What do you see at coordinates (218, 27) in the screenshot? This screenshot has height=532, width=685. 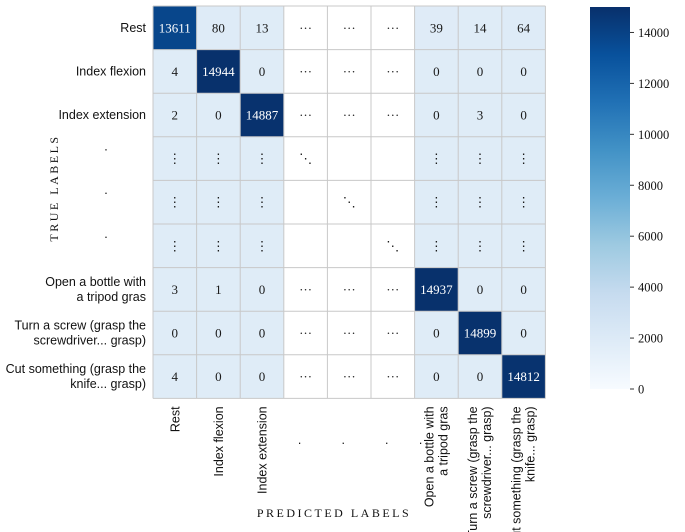 I see `cell-value-label: 80` at bounding box center [218, 27].